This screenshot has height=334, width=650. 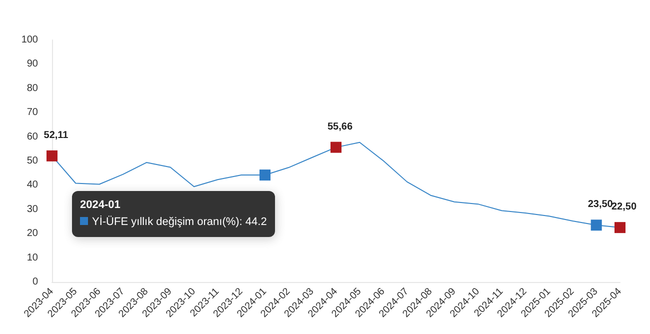 I want to click on y-tick-label: 50, so click(x=32, y=161).